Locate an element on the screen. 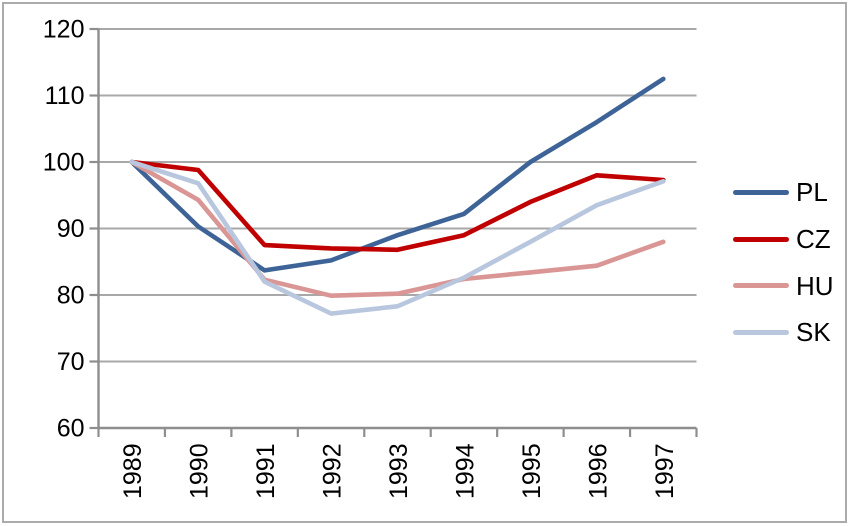 The height and width of the screenshot is (526, 850). legend-item-sk: SK is located at coordinates (783, 332).